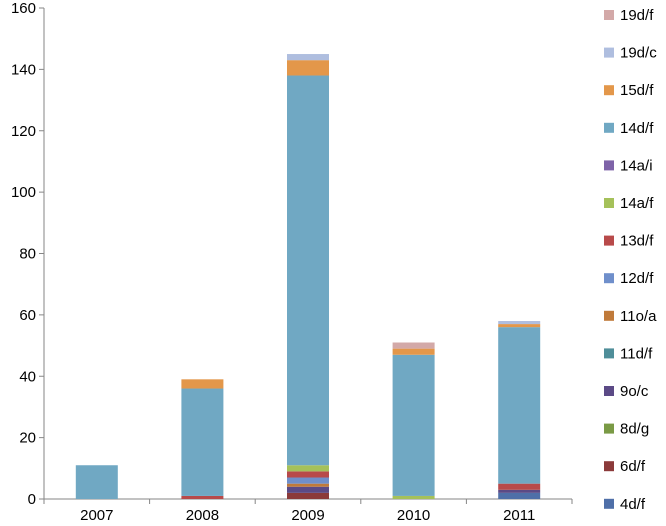  I want to click on legend-label: 15d/f, so click(637, 90).